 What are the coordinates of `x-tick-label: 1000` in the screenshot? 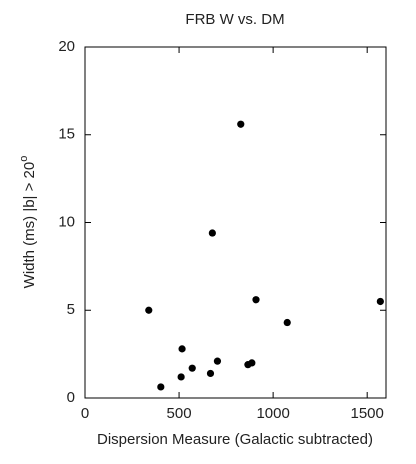 It's located at (272, 413).